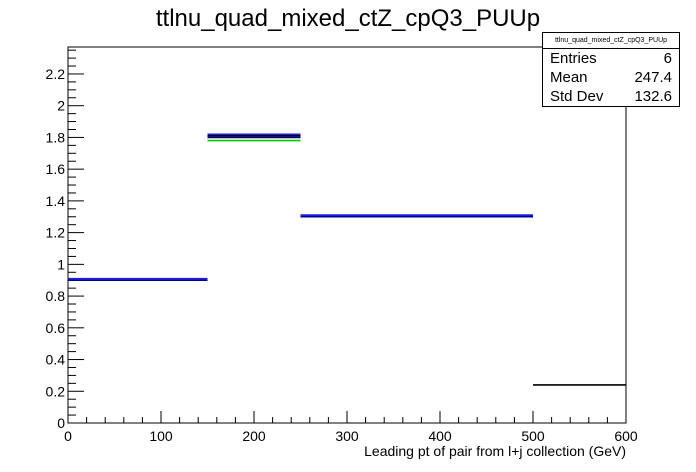 This screenshot has width=696, height=472. What do you see at coordinates (667, 58) in the screenshot?
I see `stats-value: 6` at bounding box center [667, 58].